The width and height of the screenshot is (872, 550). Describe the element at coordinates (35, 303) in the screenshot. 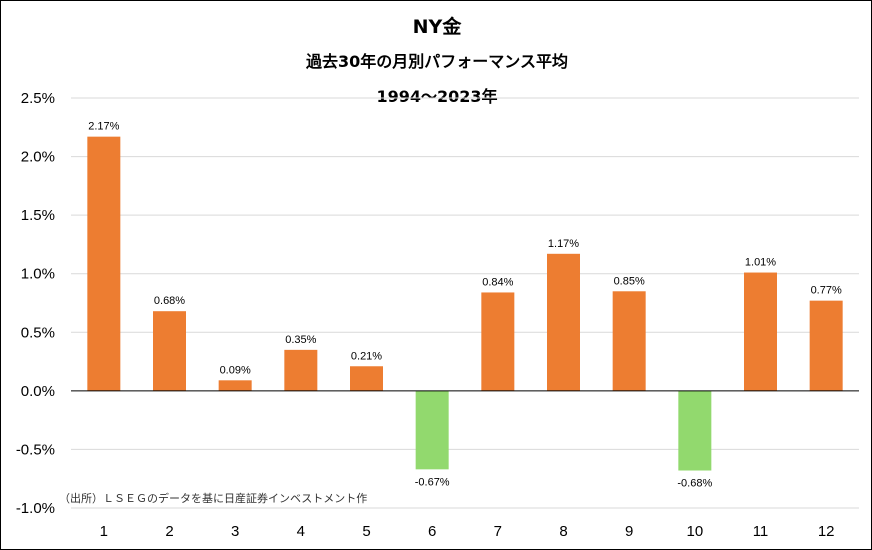

I see `y-axis-ticks: 2.5% 2.0% 1.5% 1.0% 0.5% 0.0% -0.5% -1.0%` at that location.